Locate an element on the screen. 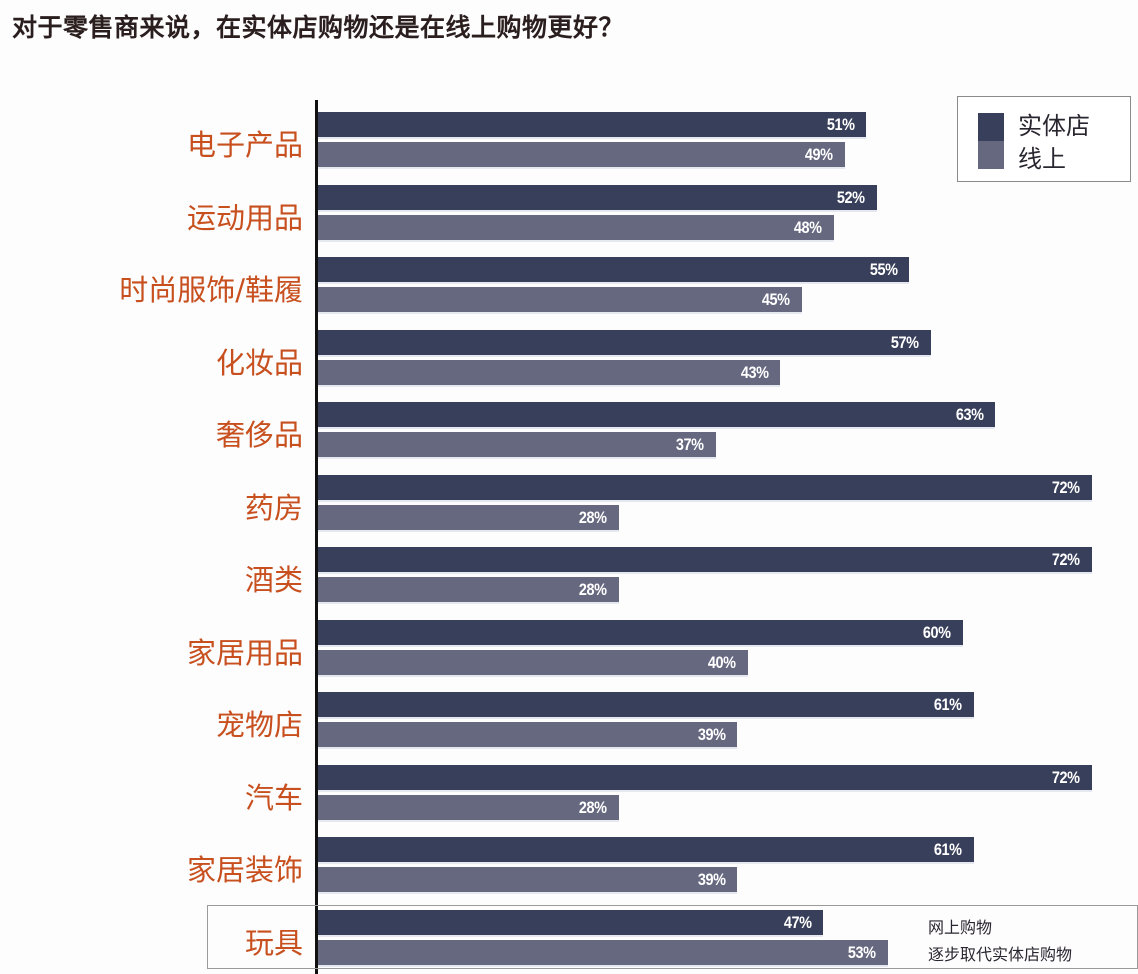  bar-value-label: 63% is located at coordinates (969, 414).